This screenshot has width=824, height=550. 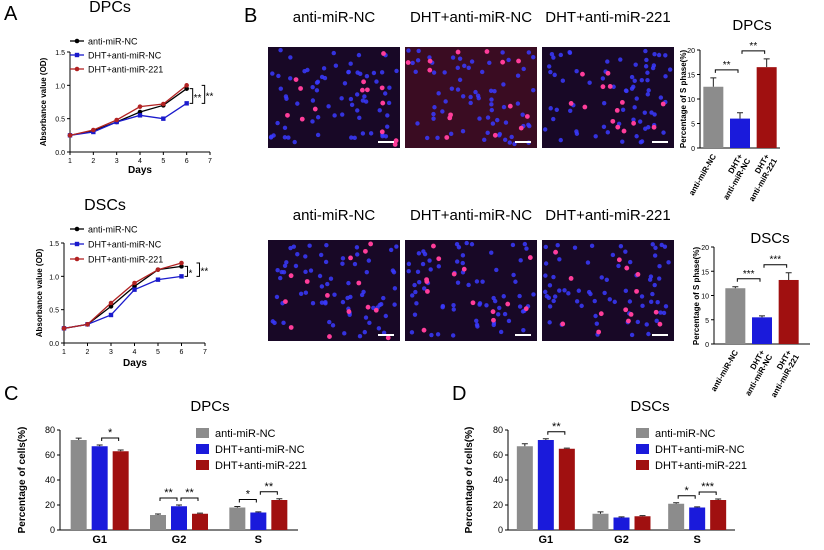 What do you see at coordinates (50, 455) in the screenshot?
I see `y-tick-label: 60` at bounding box center [50, 455].